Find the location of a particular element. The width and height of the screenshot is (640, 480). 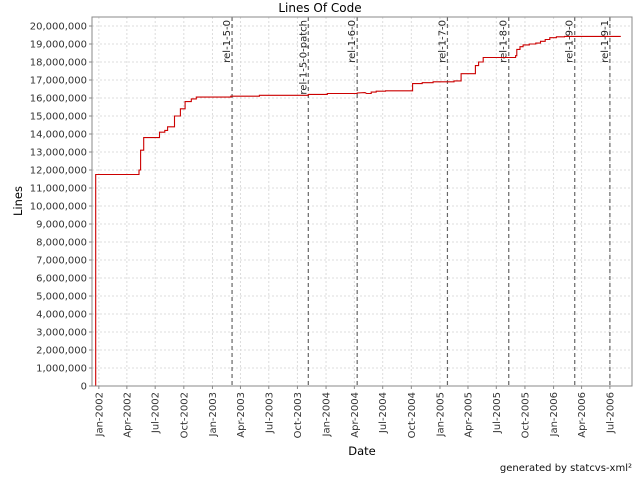

release-label: rel-1-5-0-patch is located at coordinates (303, 57).